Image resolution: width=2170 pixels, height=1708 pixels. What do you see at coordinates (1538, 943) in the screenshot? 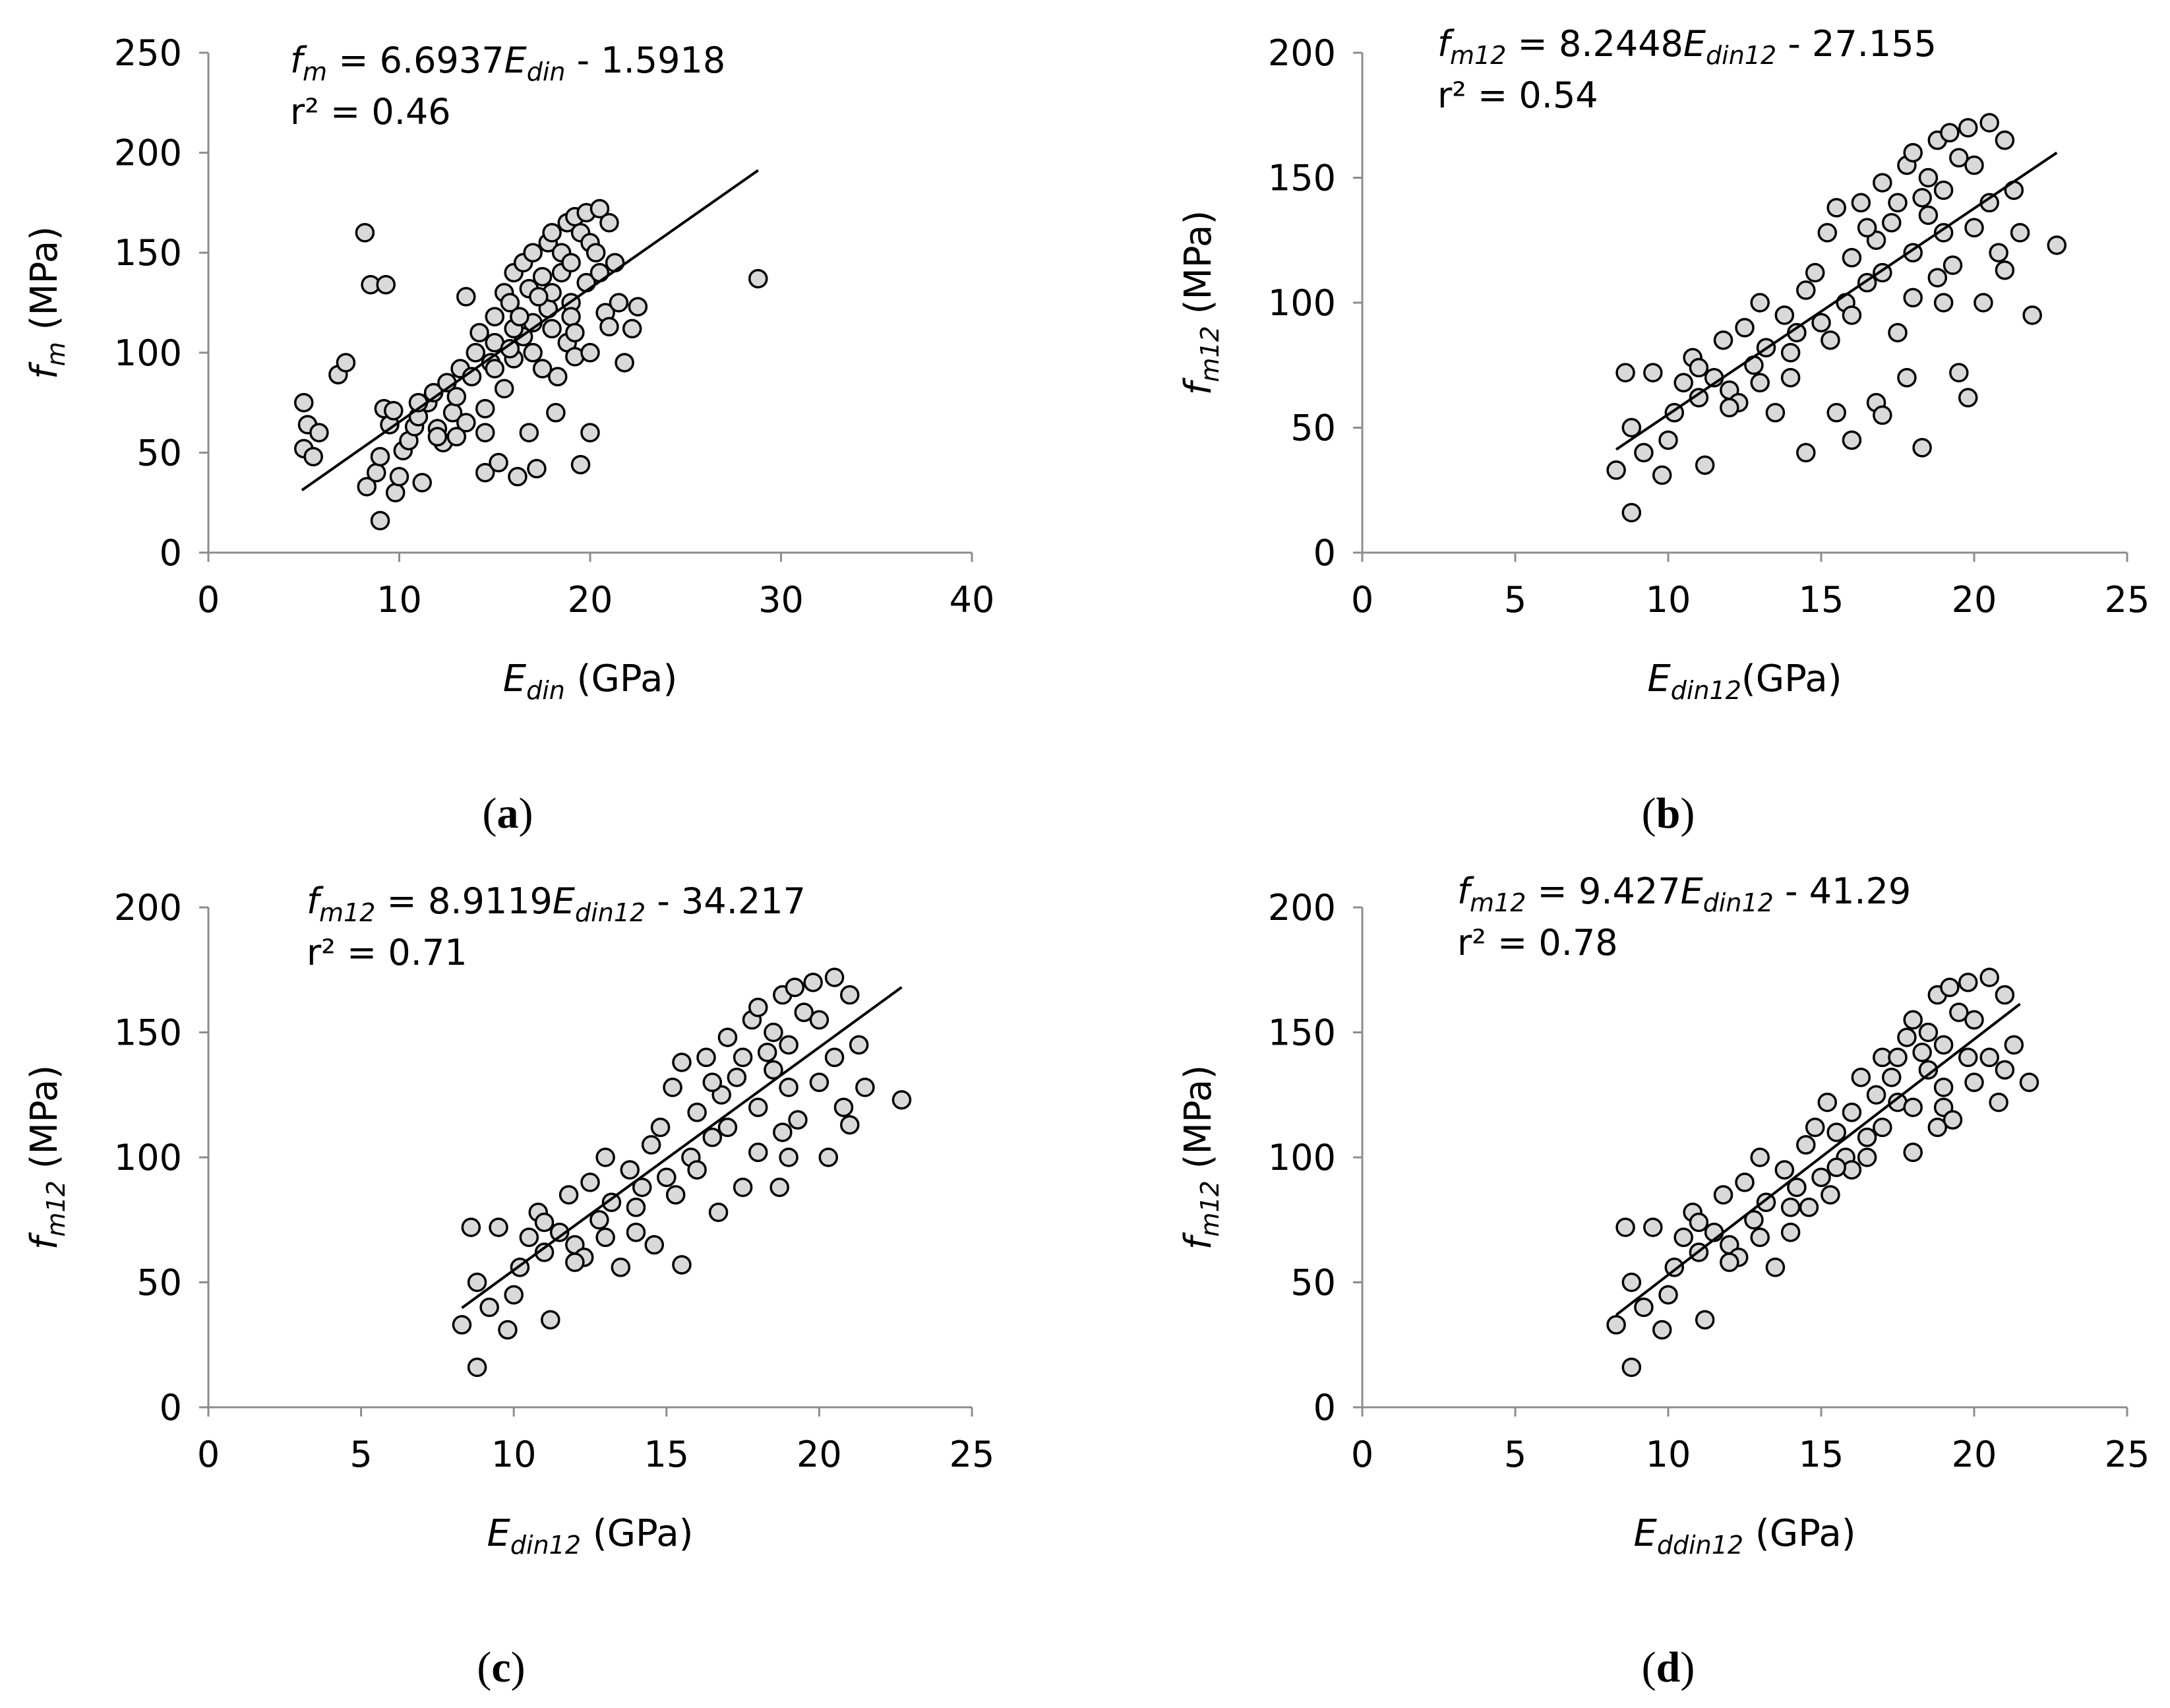
I see `r-squared-label: r² = 0.78` at bounding box center [1538, 943].